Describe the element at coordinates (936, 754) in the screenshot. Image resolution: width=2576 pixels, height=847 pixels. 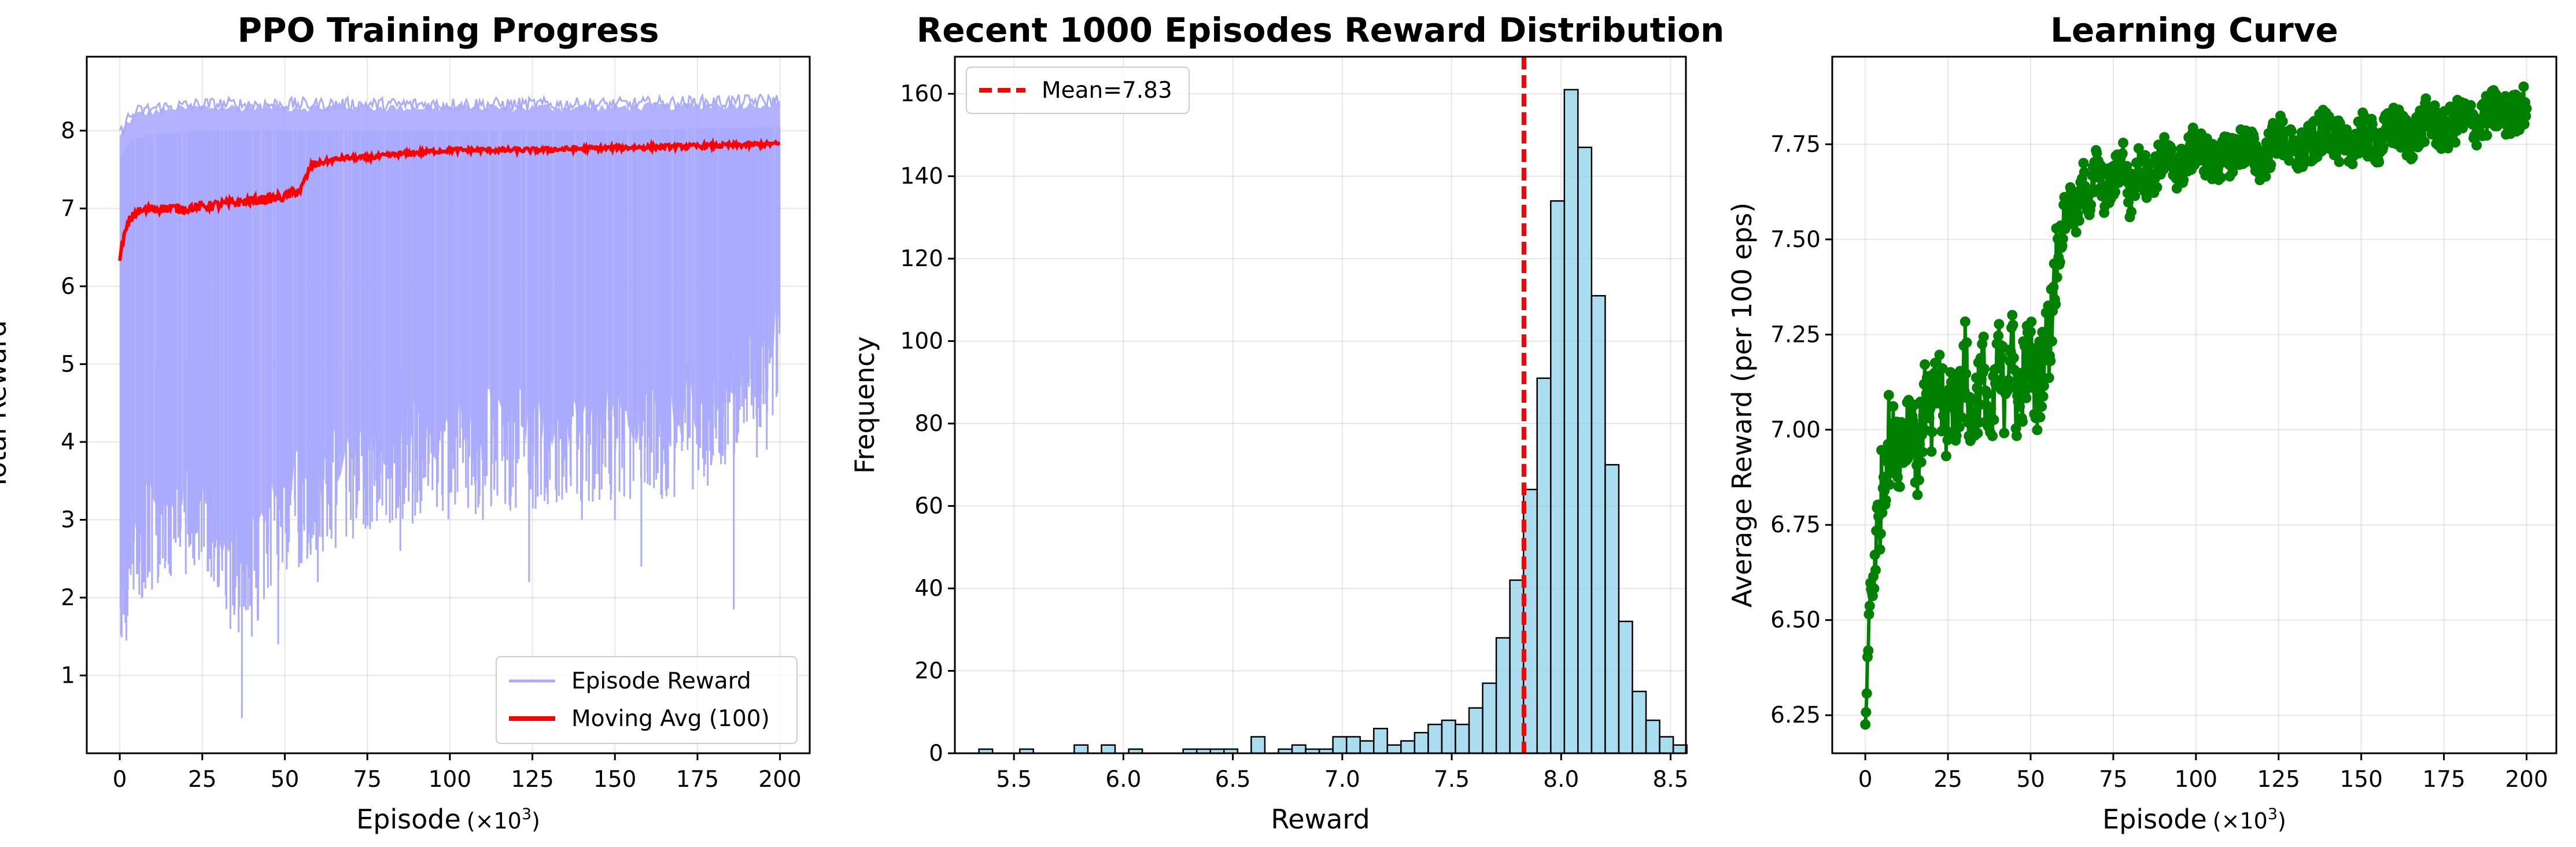
I see `y-tick-label: 0` at that location.